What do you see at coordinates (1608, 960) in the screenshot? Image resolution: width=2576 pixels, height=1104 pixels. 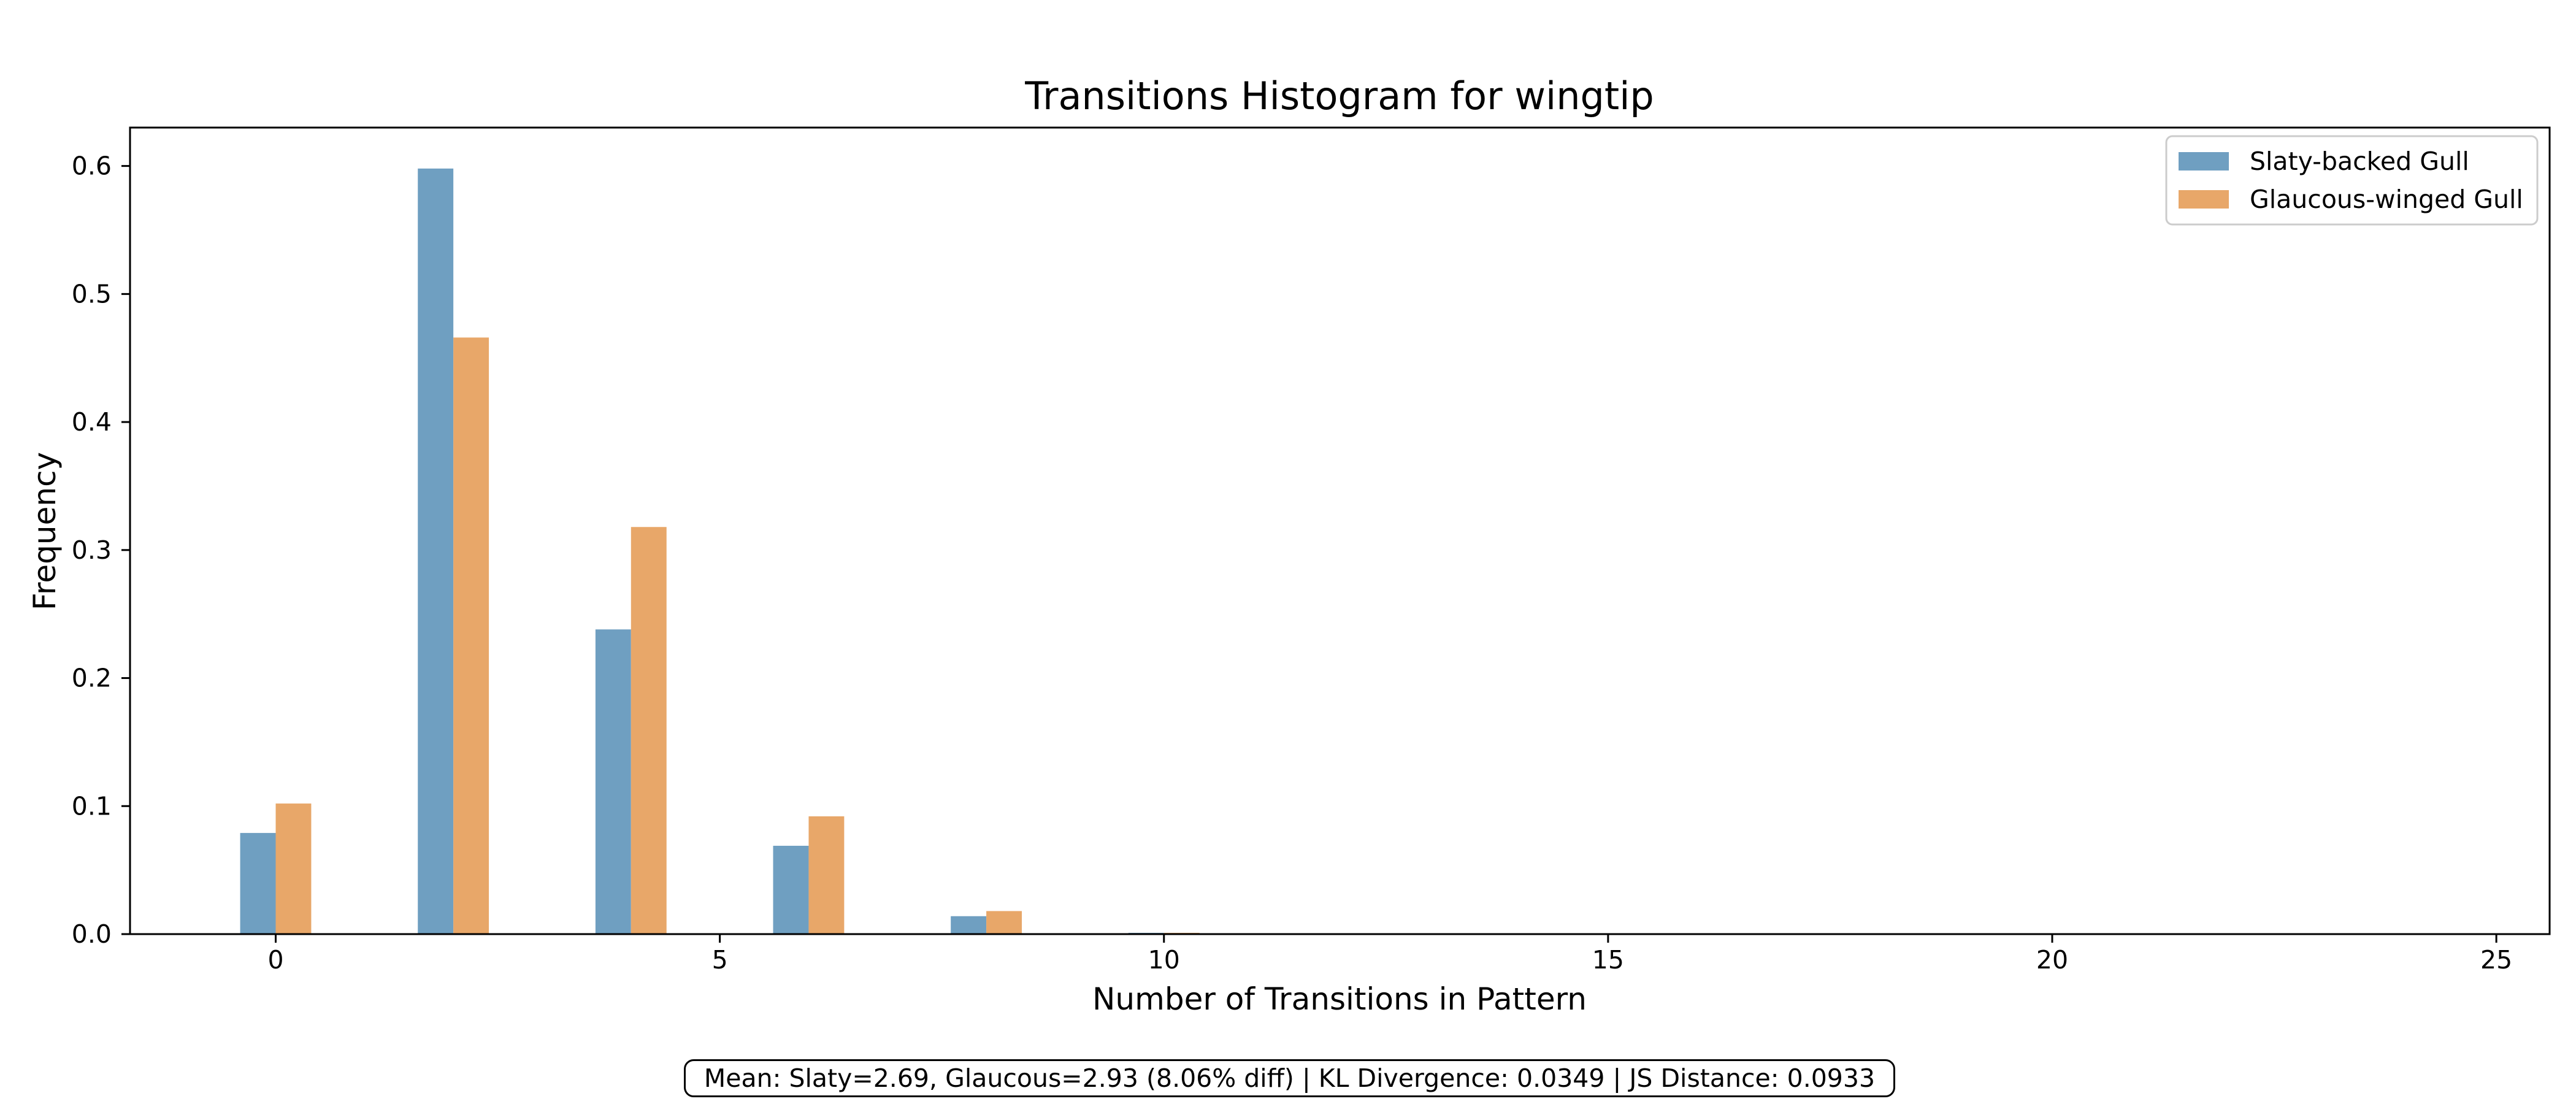 I see `x-tick-label-15: 15` at bounding box center [1608, 960].